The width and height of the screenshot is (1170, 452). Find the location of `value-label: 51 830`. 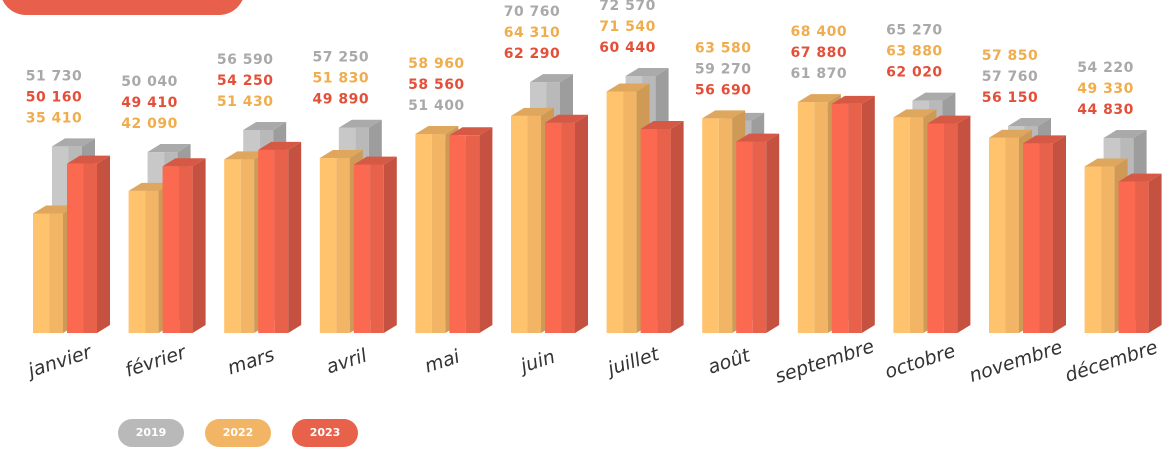

value-label: 51 830 is located at coordinates (341, 79).